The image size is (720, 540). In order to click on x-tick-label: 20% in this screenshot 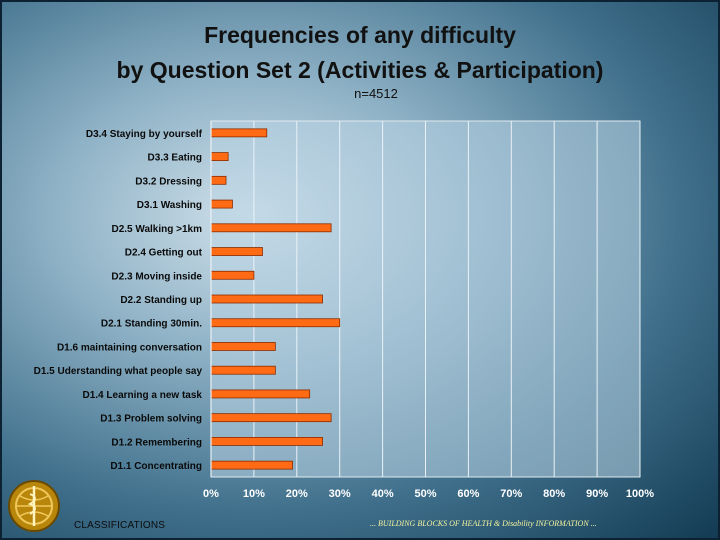, I will do `click(297, 494)`.